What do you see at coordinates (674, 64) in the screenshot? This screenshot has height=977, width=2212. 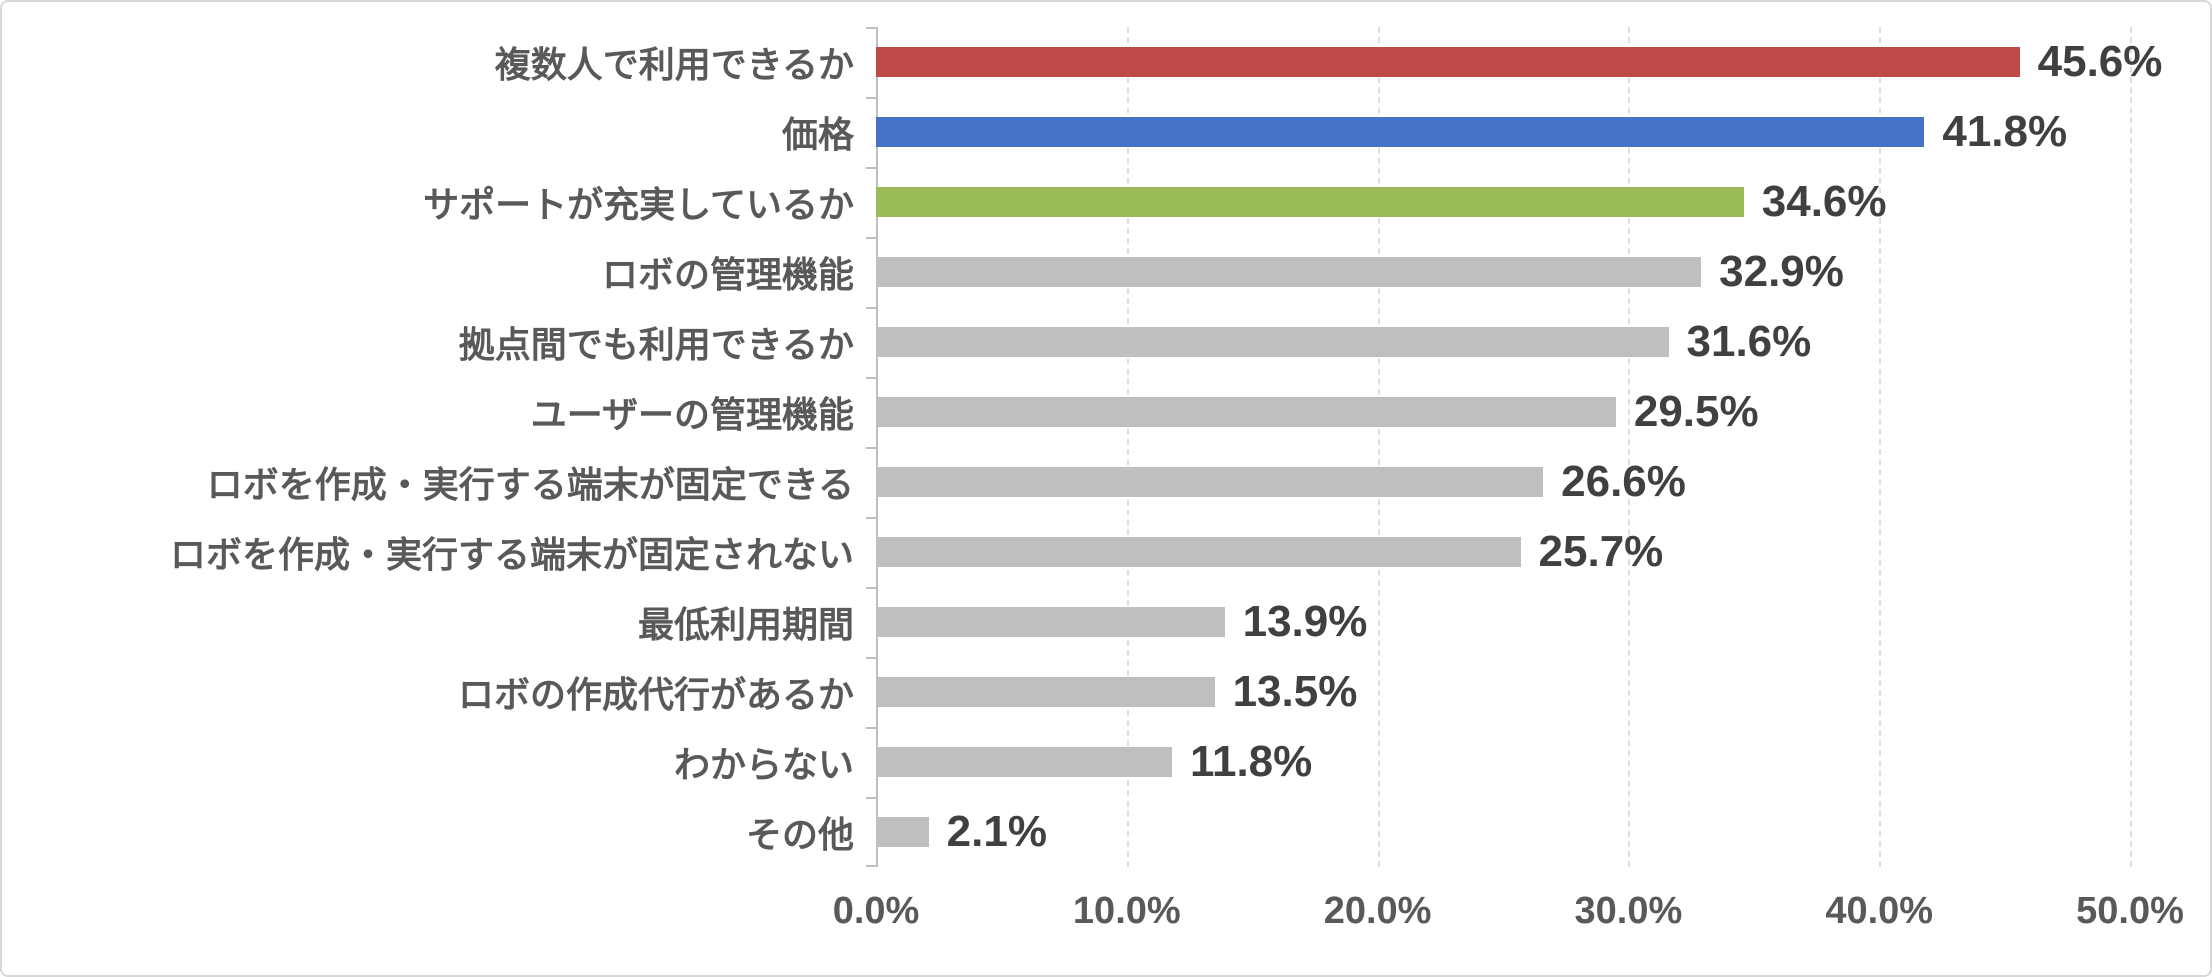 I see `category-label: 複数人で利用できるか` at bounding box center [674, 64].